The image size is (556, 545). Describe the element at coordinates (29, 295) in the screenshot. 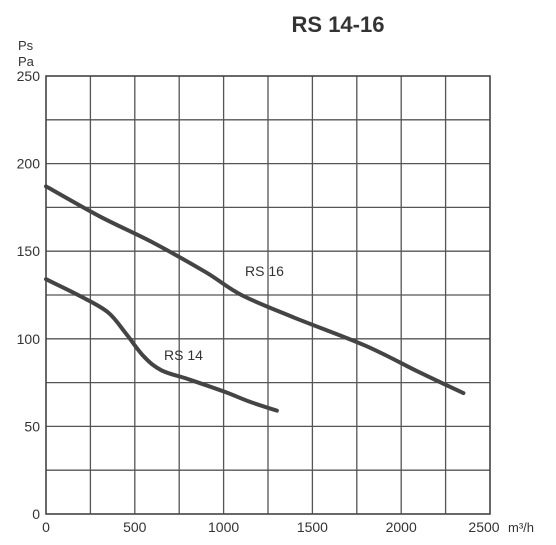

I see `y-axis-ticks: 0 50 100 150 200 250` at that location.